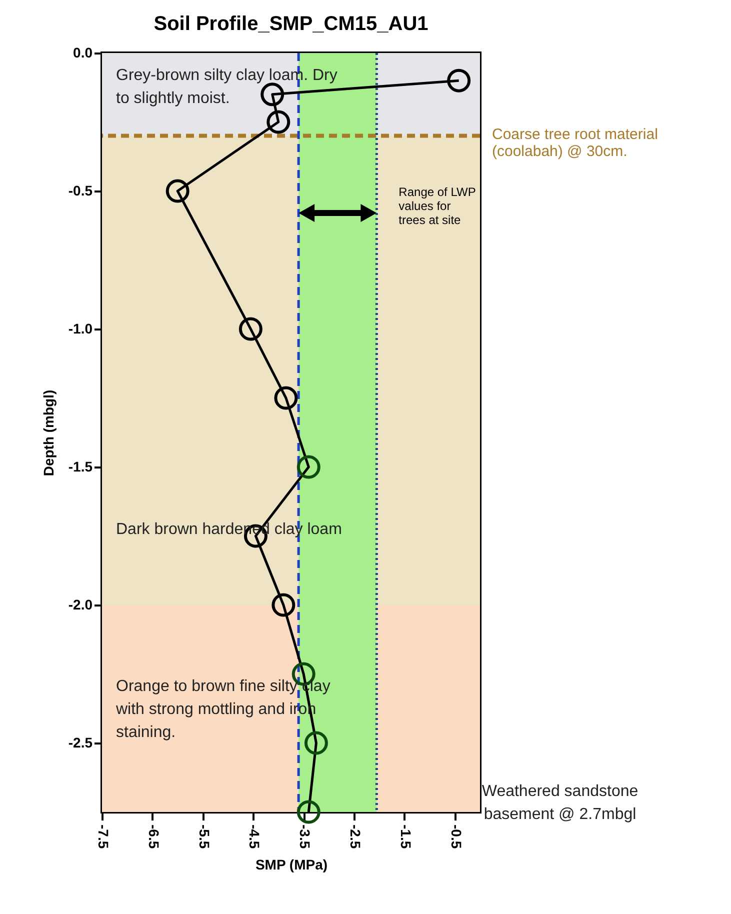  Describe the element at coordinates (291, 24) in the screenshot. I see `chart-title: Soil Profile_SMP_CM15_AU1` at that location.